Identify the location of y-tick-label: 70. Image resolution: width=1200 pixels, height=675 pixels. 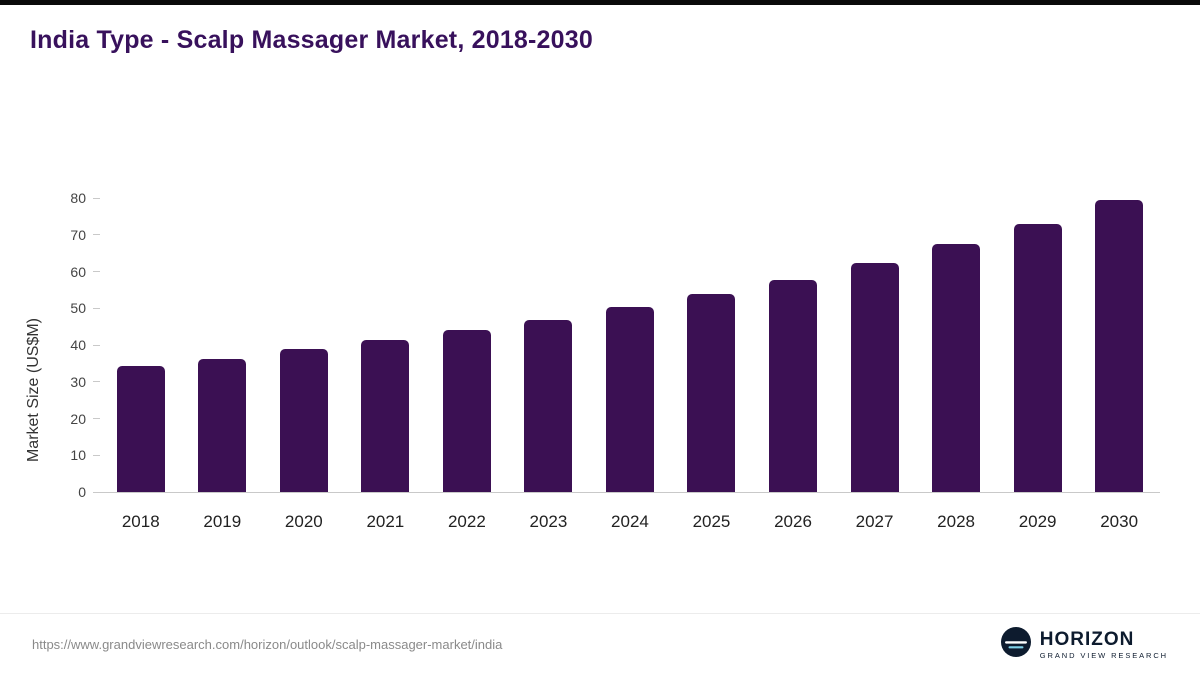
(78, 234).